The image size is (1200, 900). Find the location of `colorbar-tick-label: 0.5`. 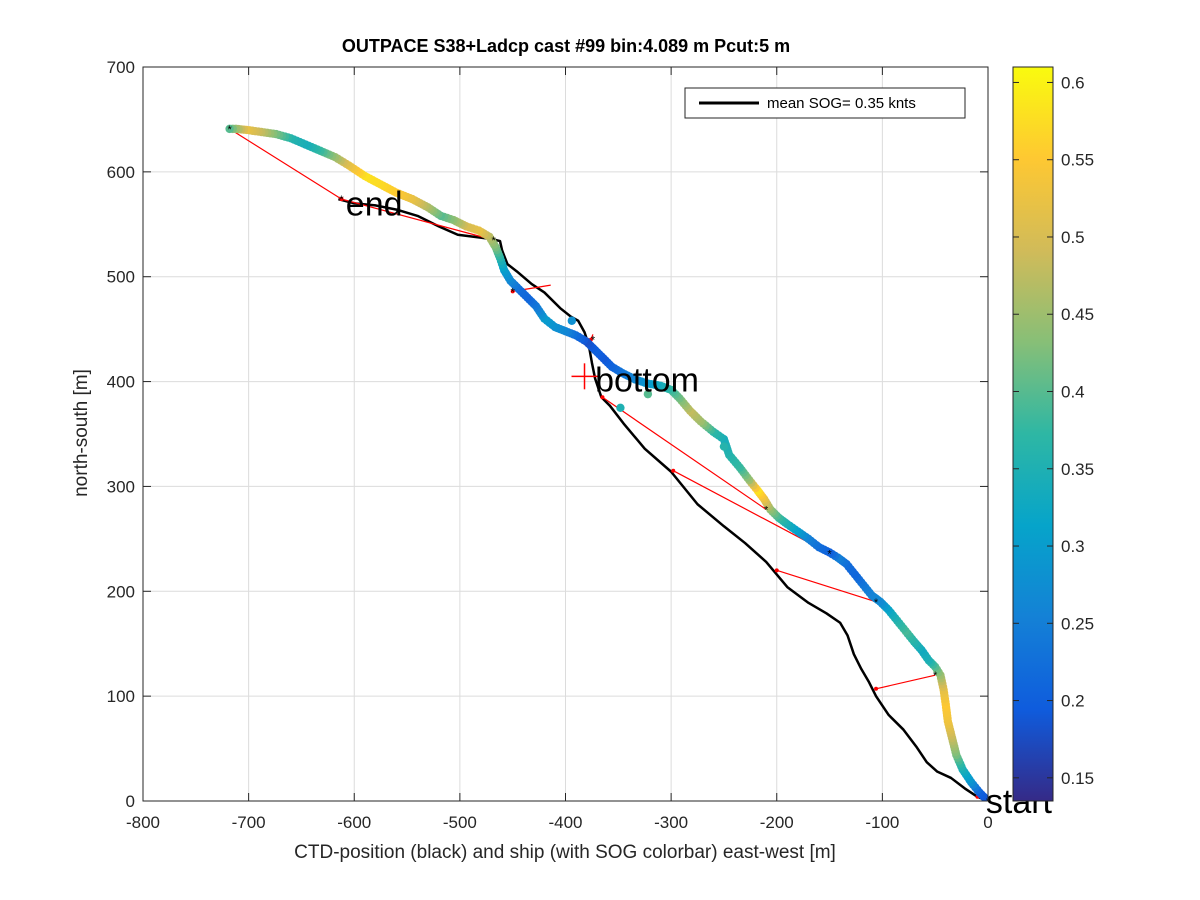

colorbar-tick-label: 0.5 is located at coordinates (1073, 237).